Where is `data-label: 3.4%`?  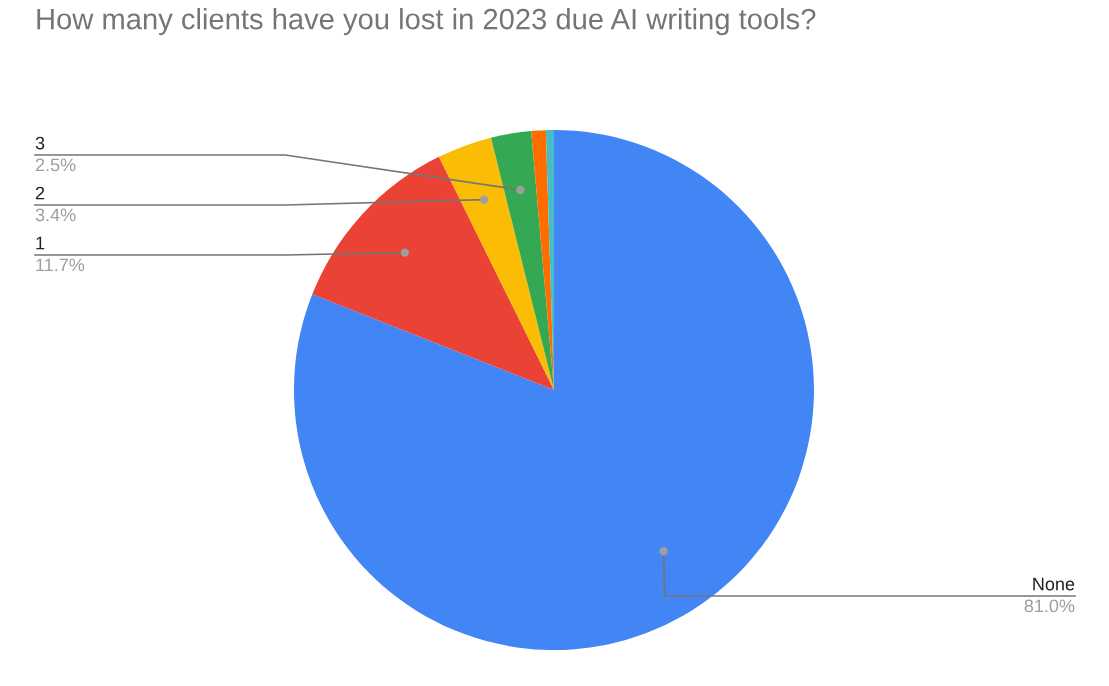
data-label: 3.4% is located at coordinates (55, 215).